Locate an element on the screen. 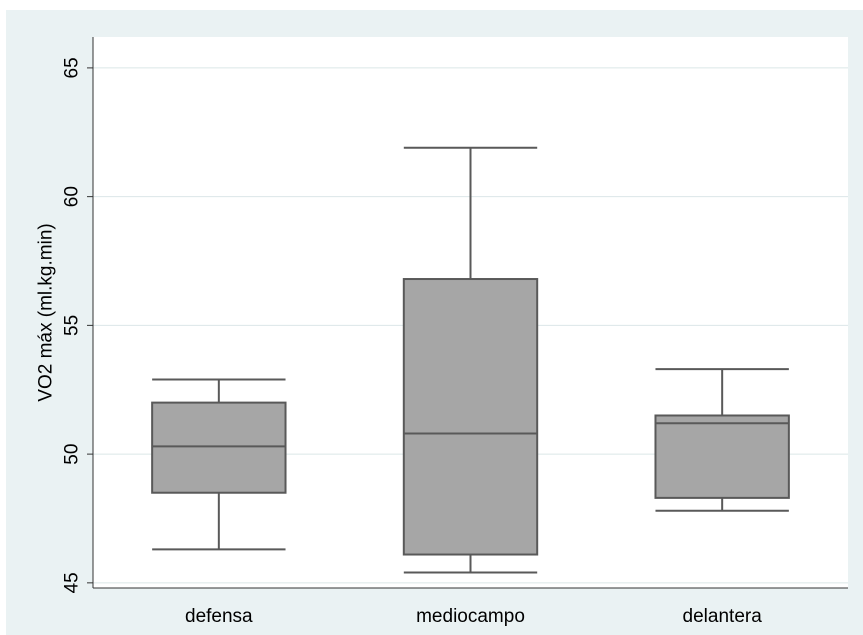 The height and width of the screenshot is (635, 863). y-tick-label-50: 50 is located at coordinates (72, 454).